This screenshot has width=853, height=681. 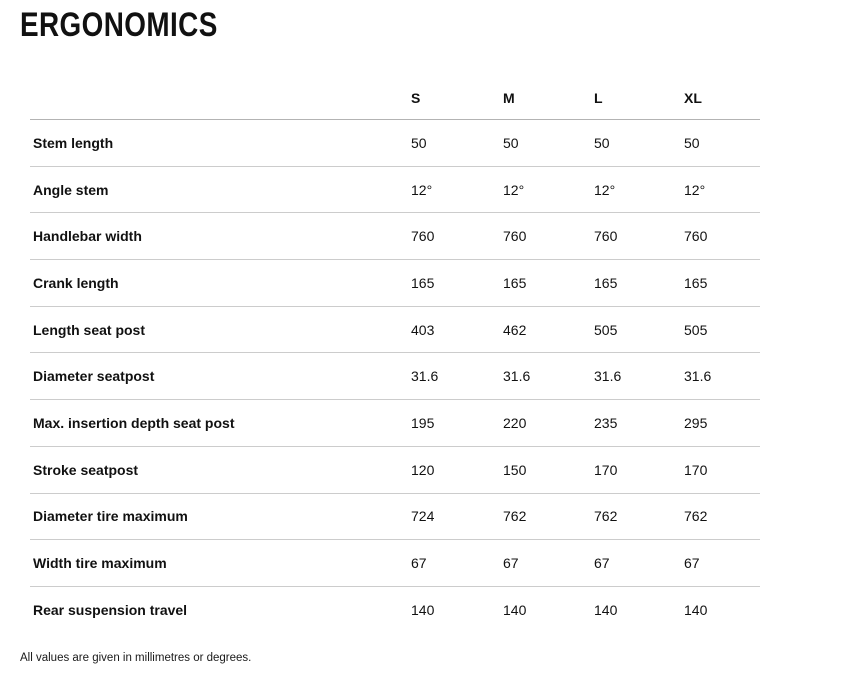 What do you see at coordinates (606, 469) in the screenshot?
I see `row-value-l: 170` at bounding box center [606, 469].